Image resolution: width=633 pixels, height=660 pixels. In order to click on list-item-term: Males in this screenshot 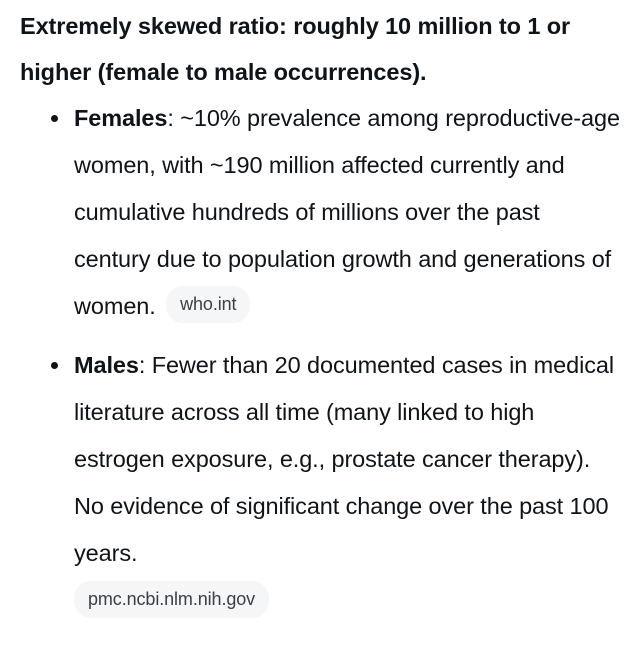, I will do `click(106, 365)`.